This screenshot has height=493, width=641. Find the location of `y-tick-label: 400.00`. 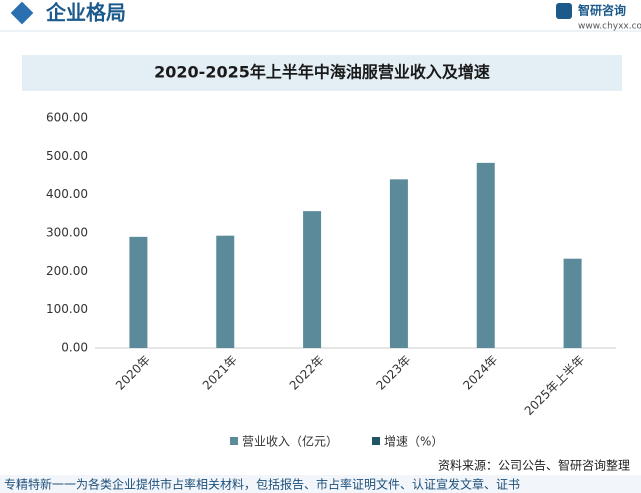

y-tick-label: 400.00 is located at coordinates (67, 194).